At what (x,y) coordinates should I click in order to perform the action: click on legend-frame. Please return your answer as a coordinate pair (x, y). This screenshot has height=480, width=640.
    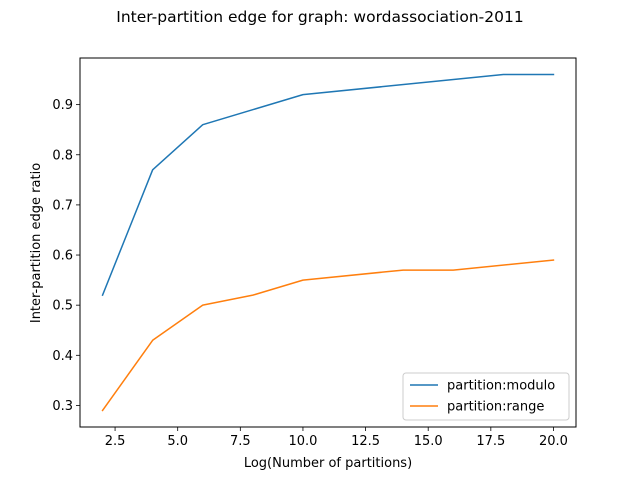
    Looking at the image, I should click on (486, 396).